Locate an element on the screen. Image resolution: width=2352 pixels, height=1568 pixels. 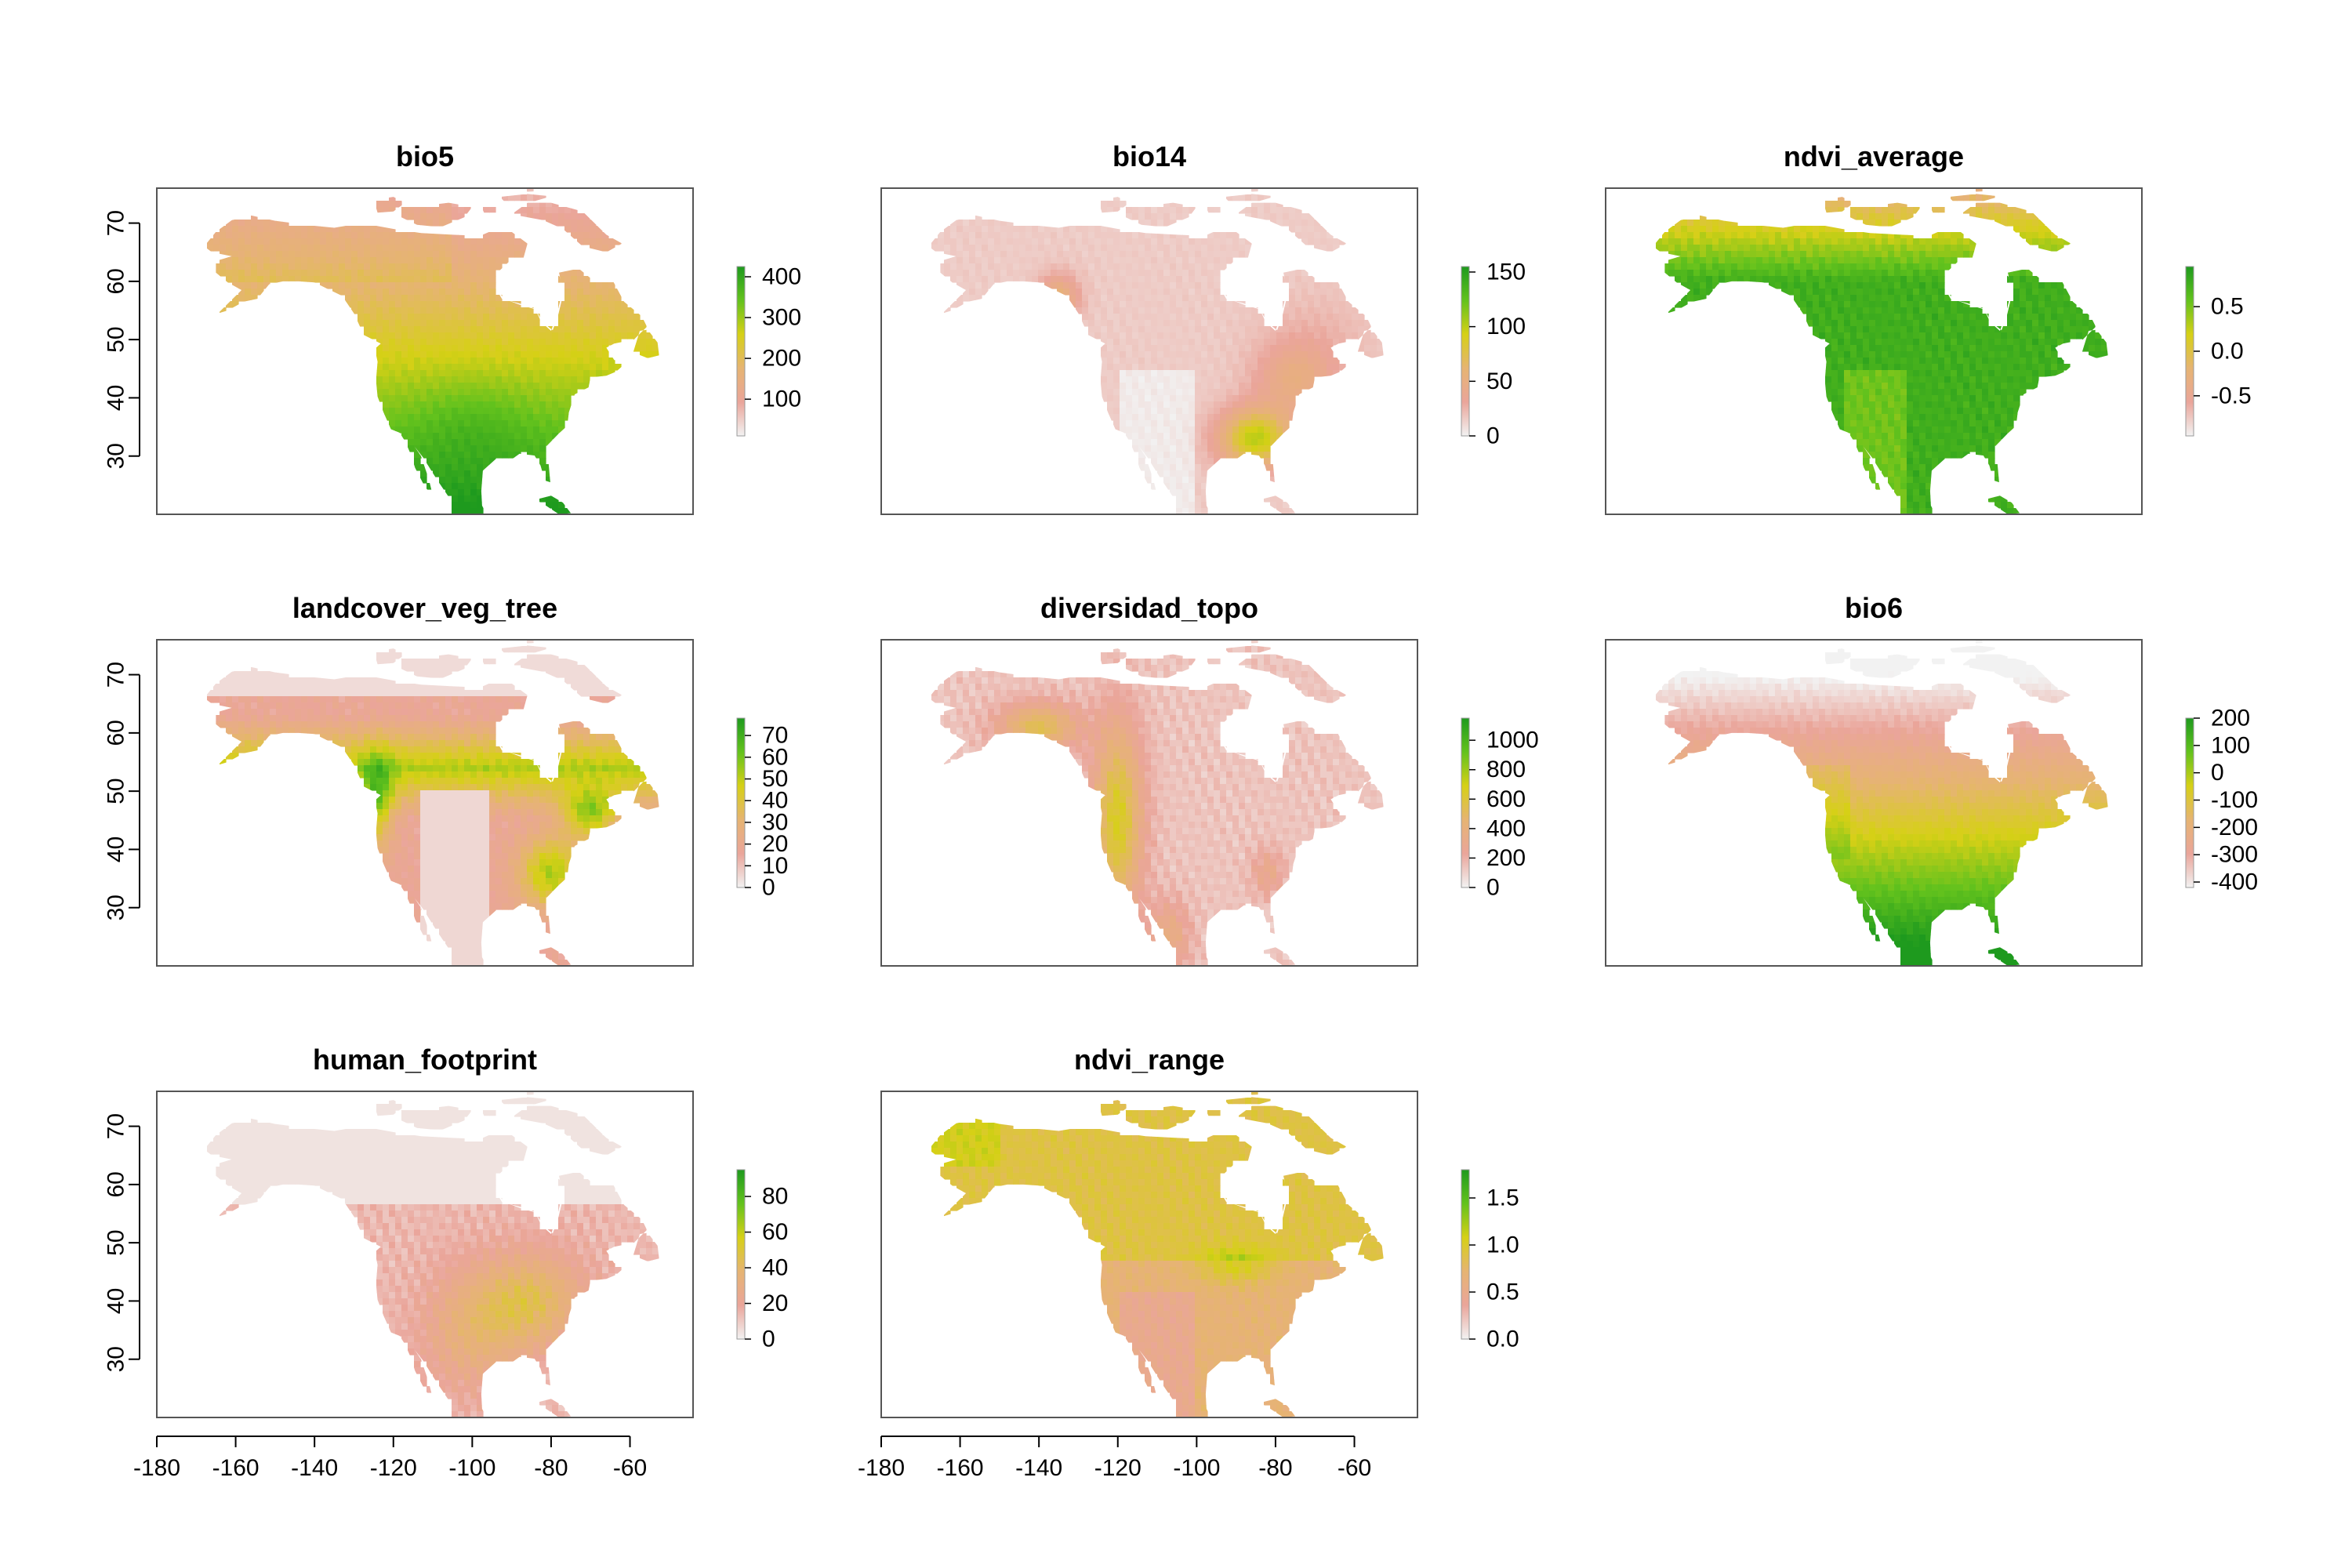
legend-label: -300 is located at coordinates (2234, 855).